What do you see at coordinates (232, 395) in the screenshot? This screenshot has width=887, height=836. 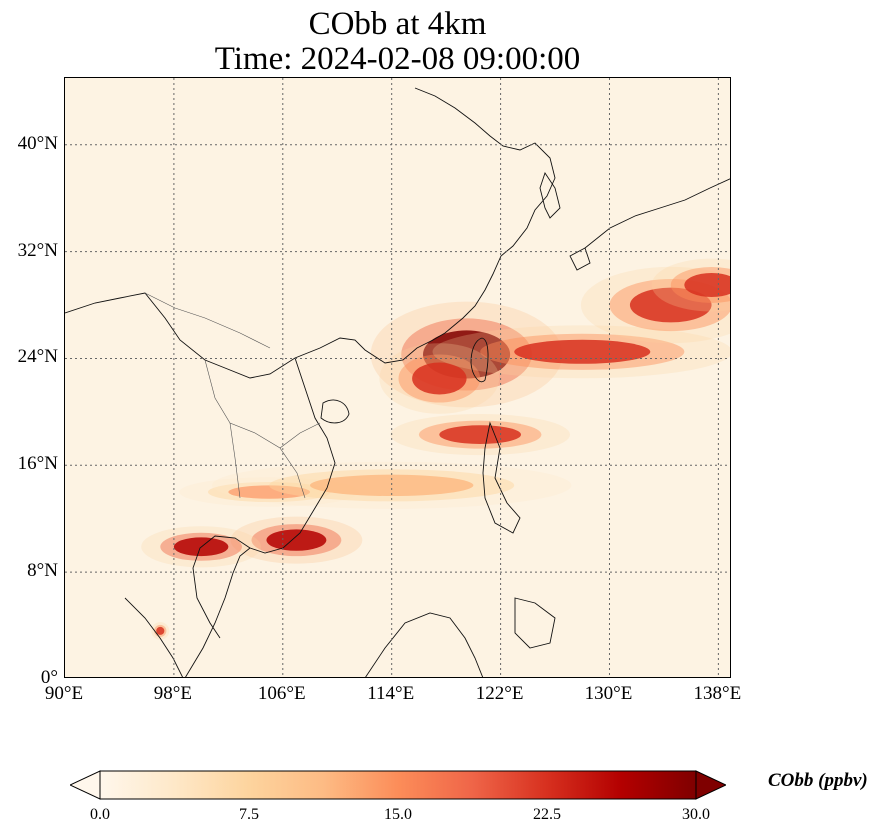 I see `border-lines` at bounding box center [232, 395].